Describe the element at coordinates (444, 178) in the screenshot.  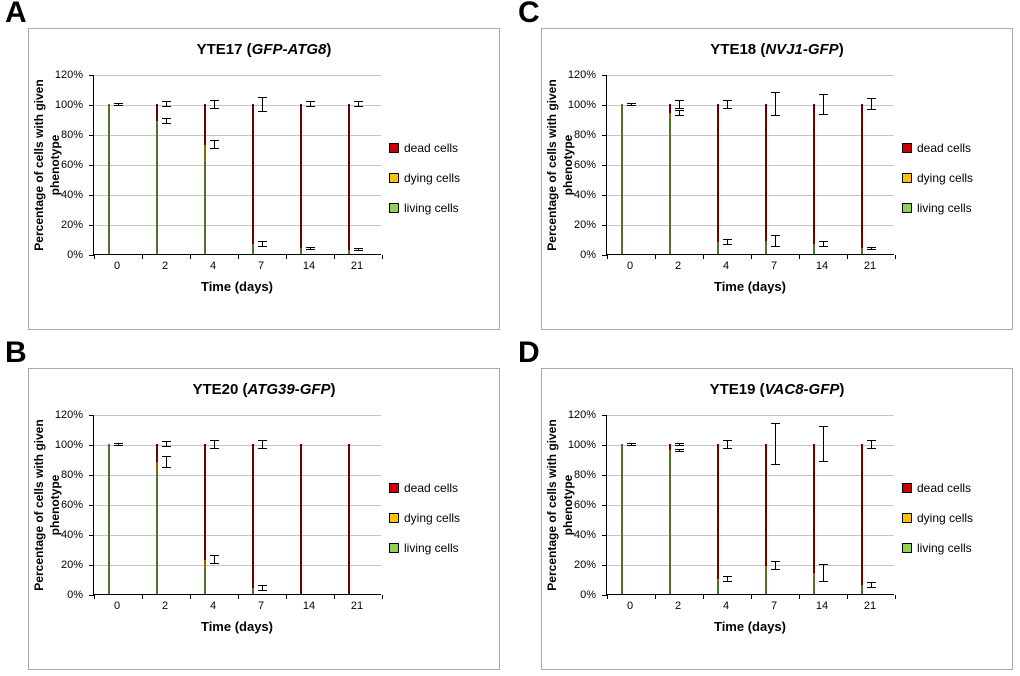
I see `legend: dead cells dying cells living cells` at that location.